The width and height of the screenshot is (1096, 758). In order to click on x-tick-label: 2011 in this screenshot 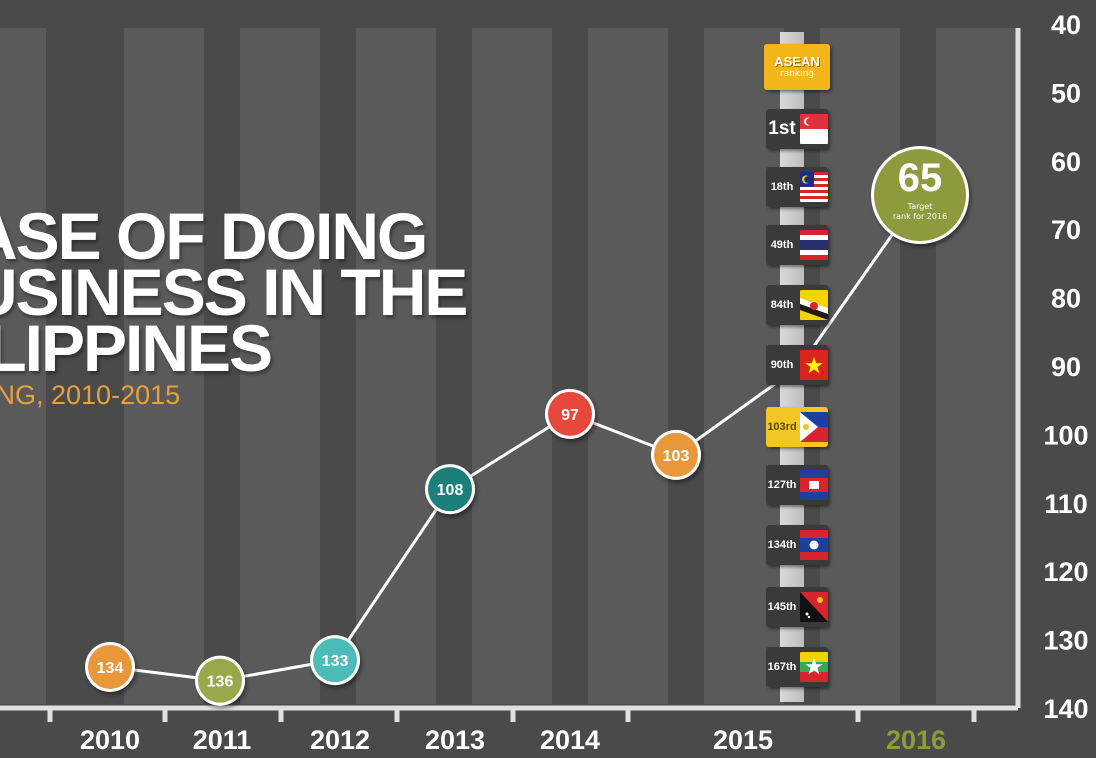, I will do `click(222, 740)`.